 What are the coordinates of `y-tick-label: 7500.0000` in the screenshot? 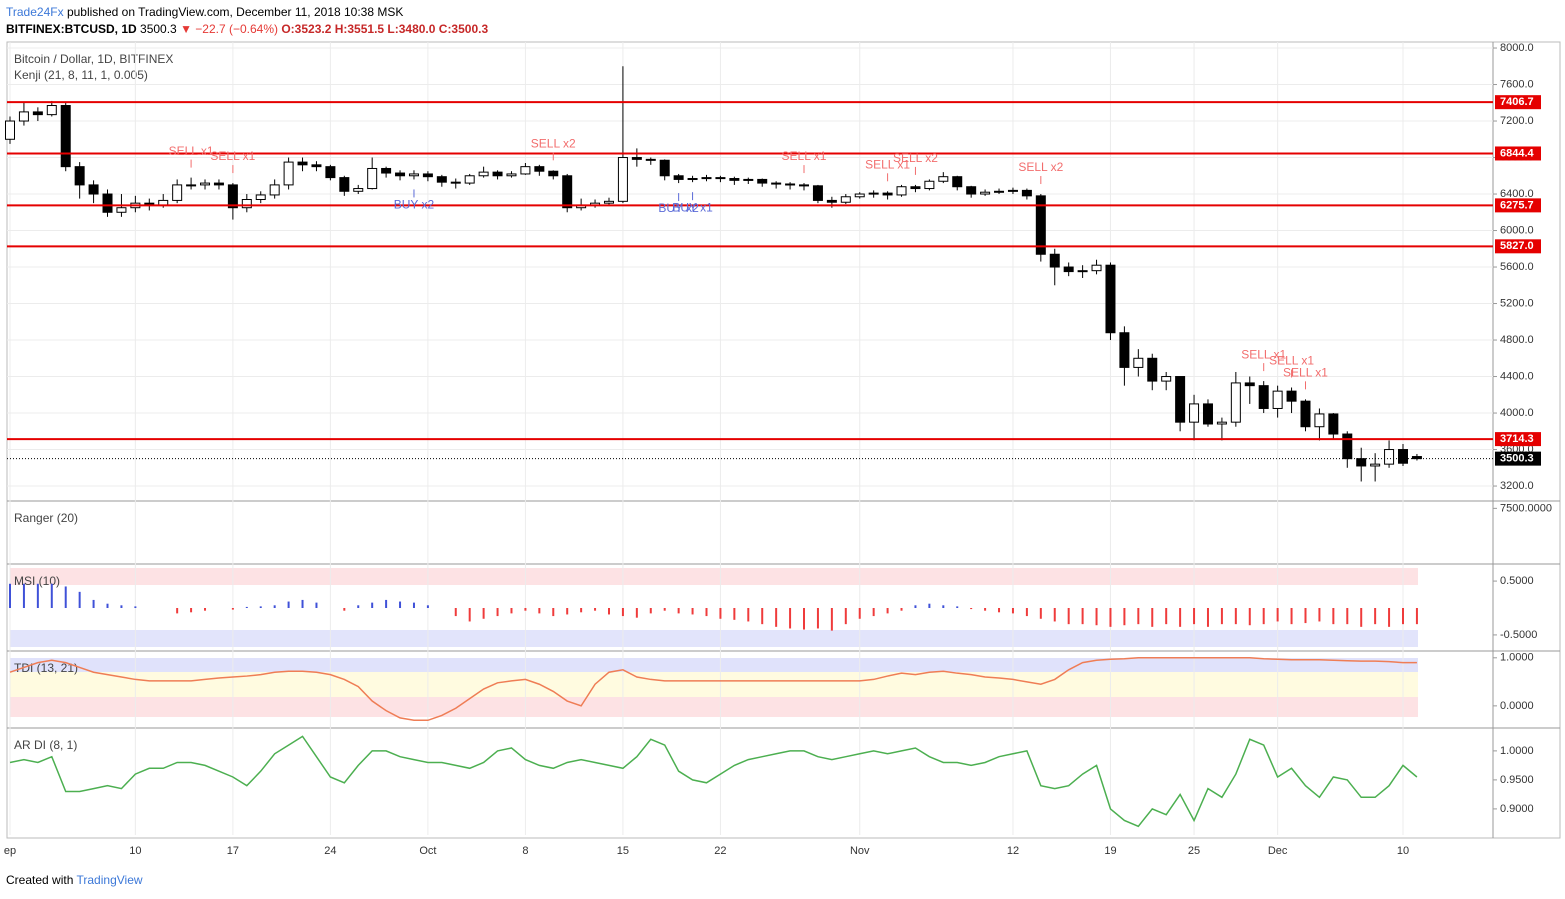 It's located at (1526, 508).